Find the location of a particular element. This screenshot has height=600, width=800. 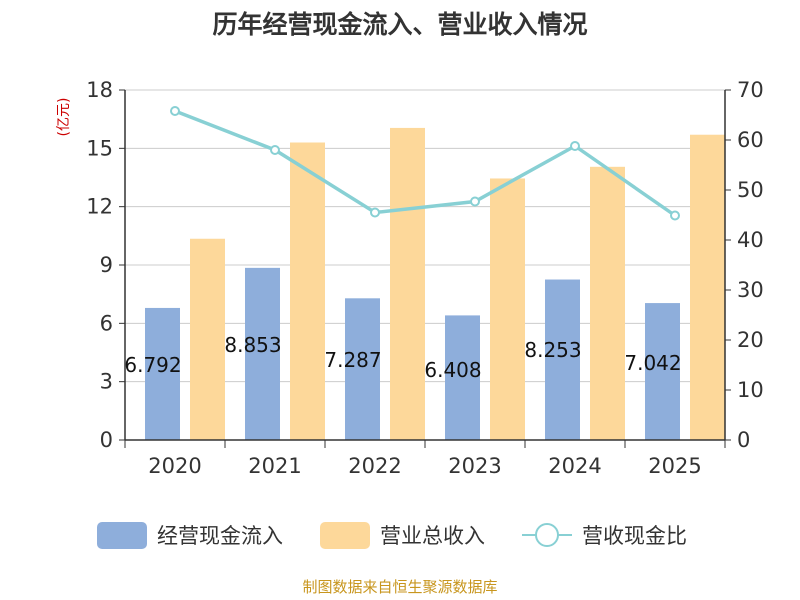

data-labels: 6.792 8.853 7.287 6.408 8.253 7.042 is located at coordinates (402, 357).